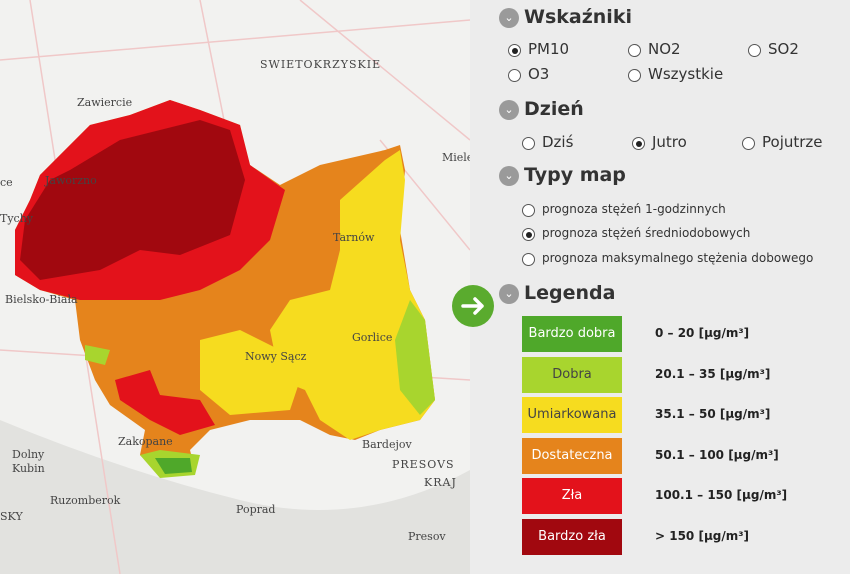  I want to click on radio-label: Wszystkie, so click(686, 74).